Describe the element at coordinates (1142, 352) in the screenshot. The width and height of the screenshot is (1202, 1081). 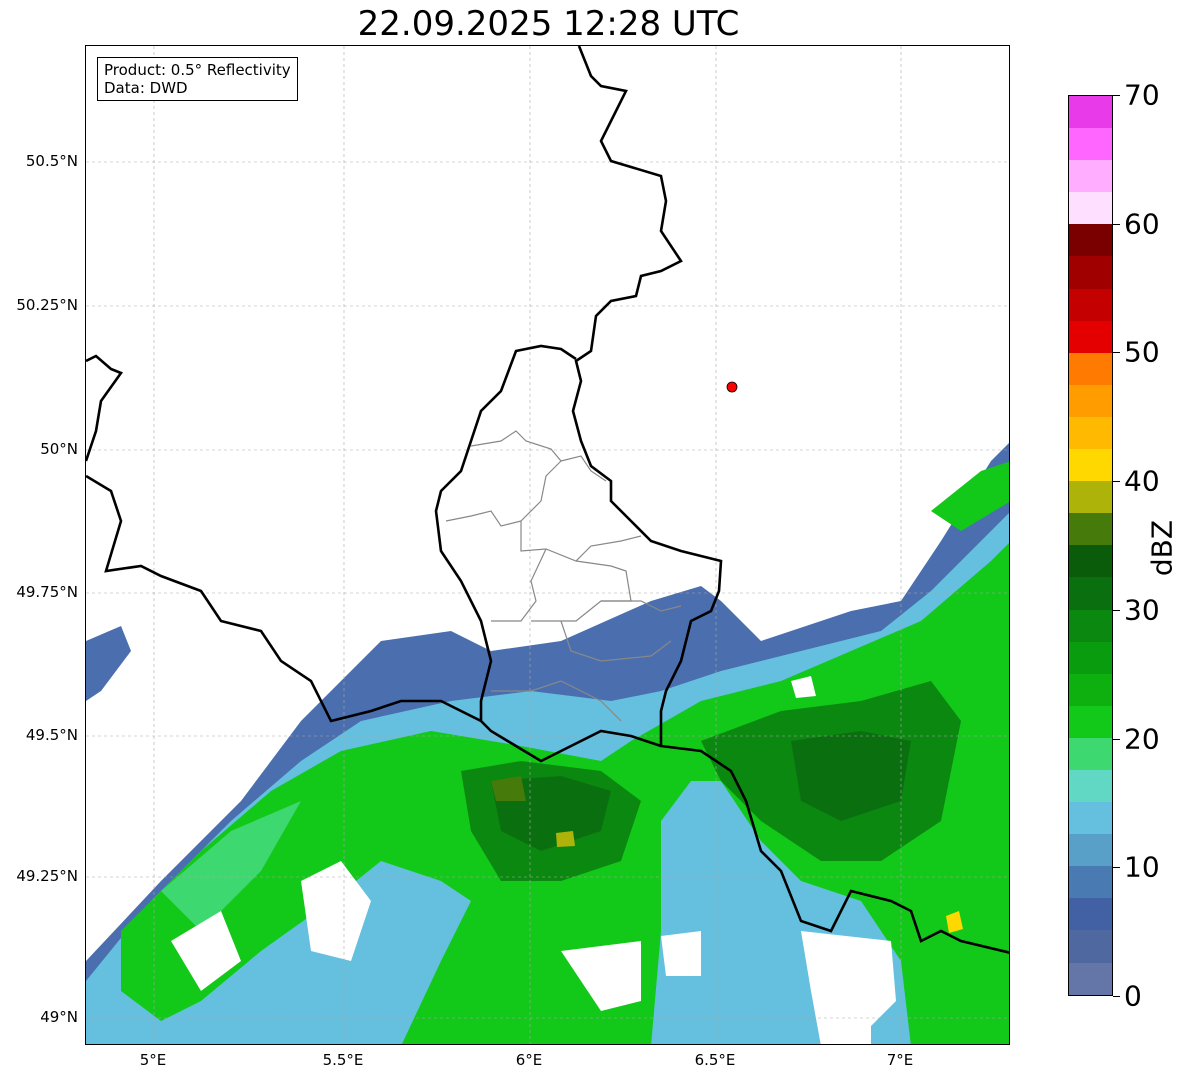
I see `colorbar-tick-label: 50` at that location.